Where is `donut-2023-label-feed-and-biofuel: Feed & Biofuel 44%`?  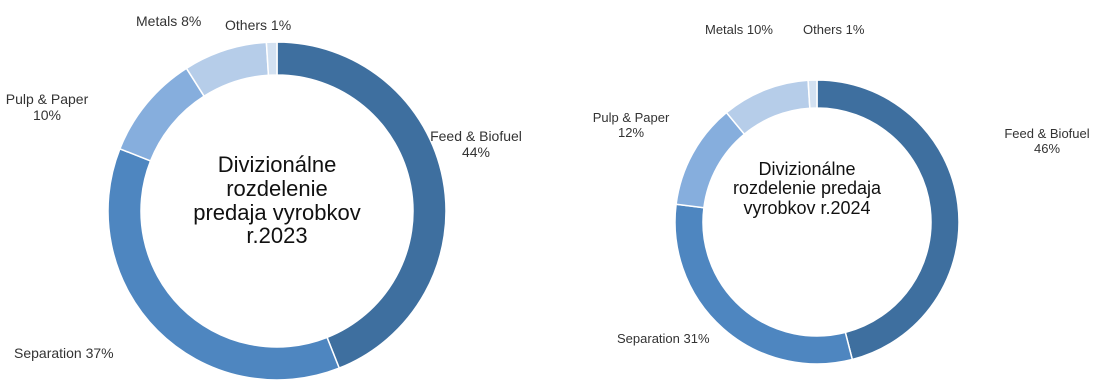
donut-2023-label-feed-and-biofuel: Feed & Biofuel 44% is located at coordinates (476, 144).